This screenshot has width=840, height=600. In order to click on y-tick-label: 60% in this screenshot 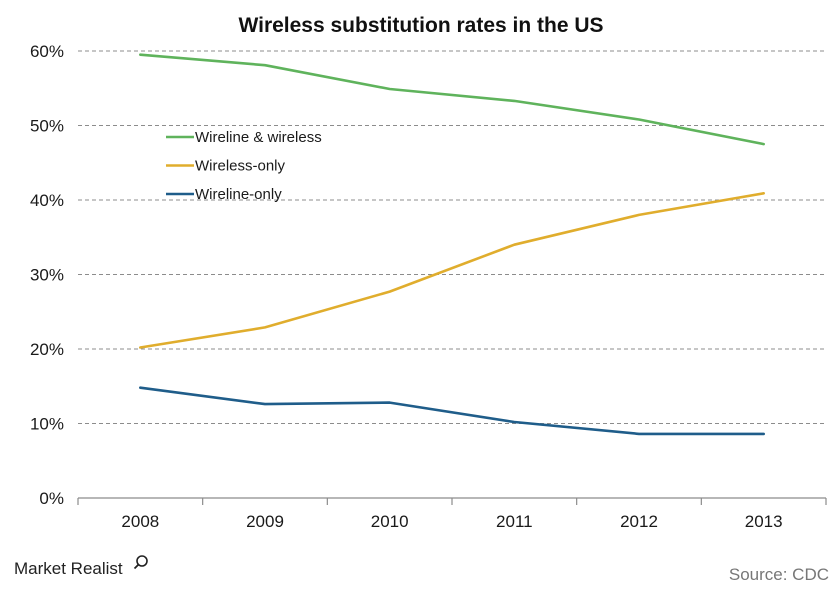, I will do `click(47, 51)`.